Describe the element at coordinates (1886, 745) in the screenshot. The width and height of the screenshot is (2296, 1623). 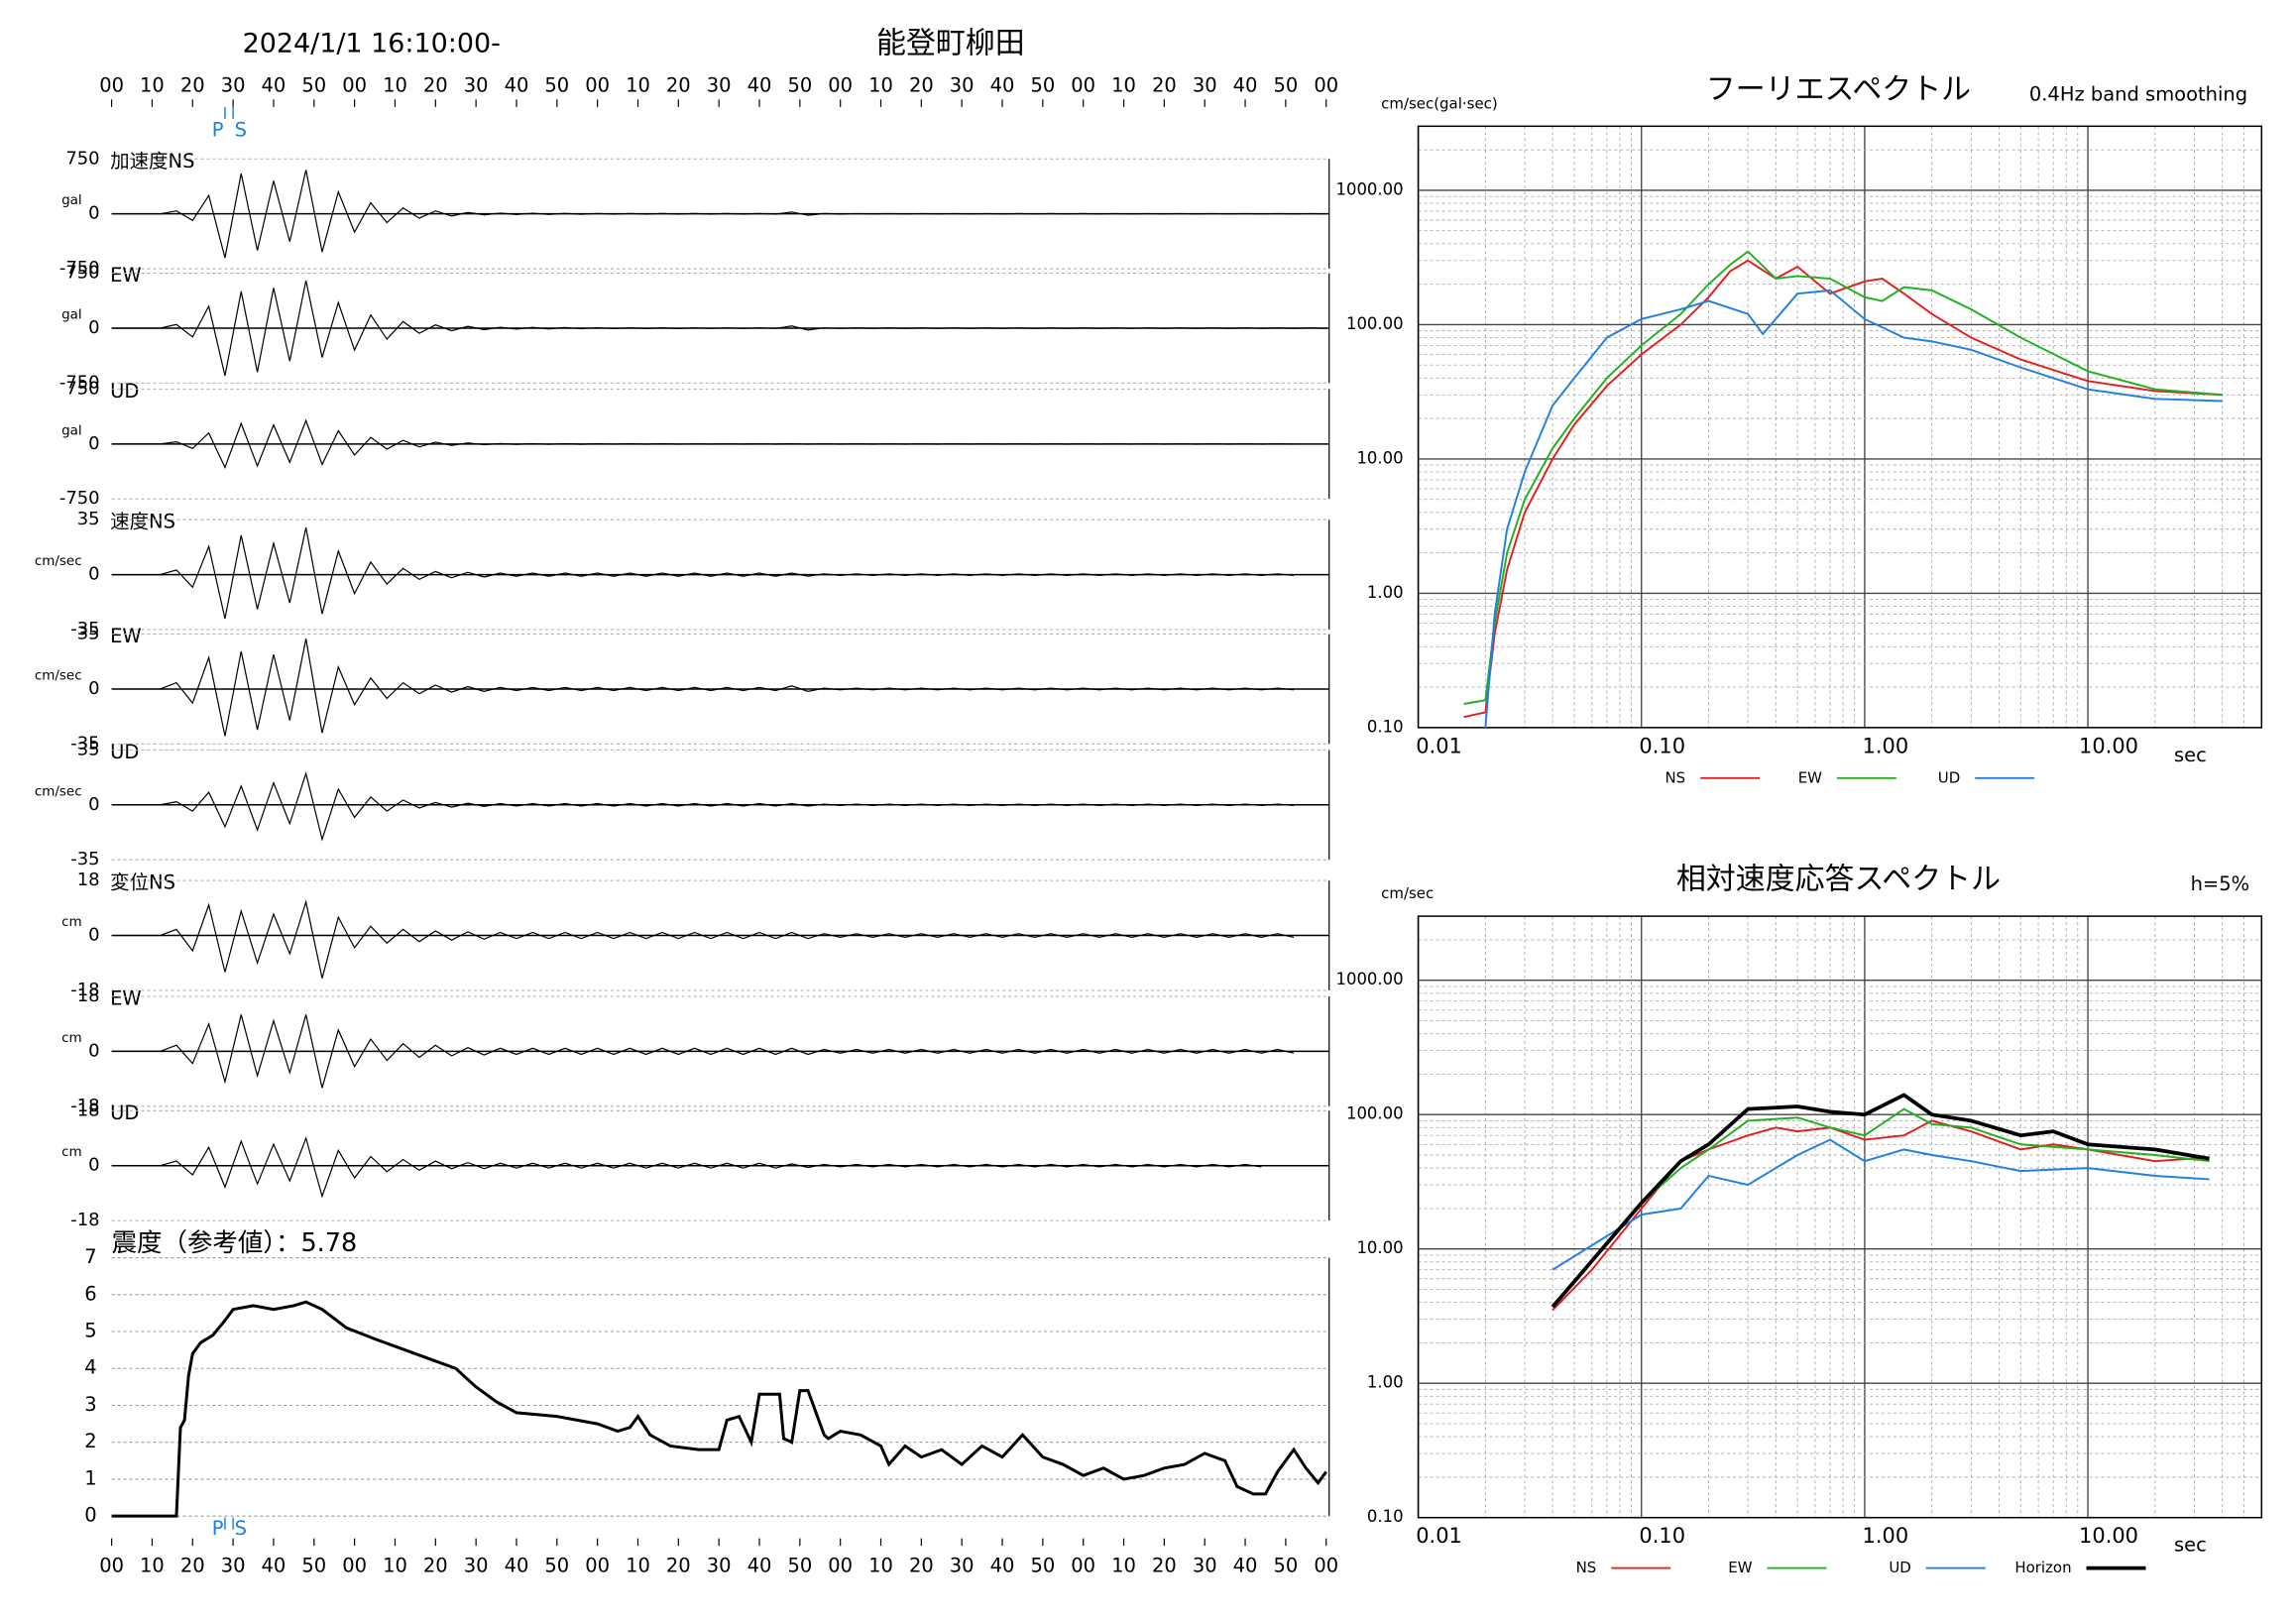
I see `x-tick-label: 1.00` at that location.